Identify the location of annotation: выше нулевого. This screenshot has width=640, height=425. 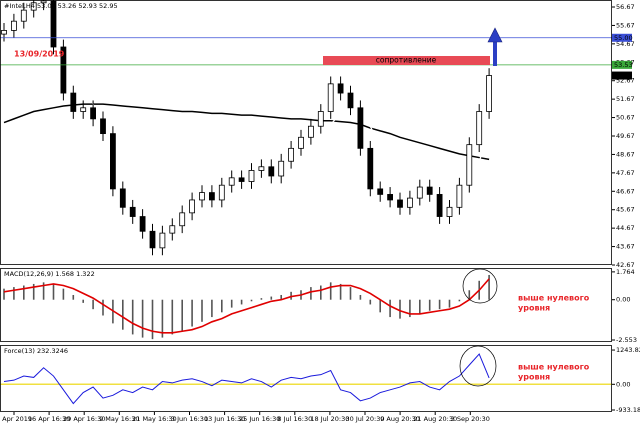
(554, 367).